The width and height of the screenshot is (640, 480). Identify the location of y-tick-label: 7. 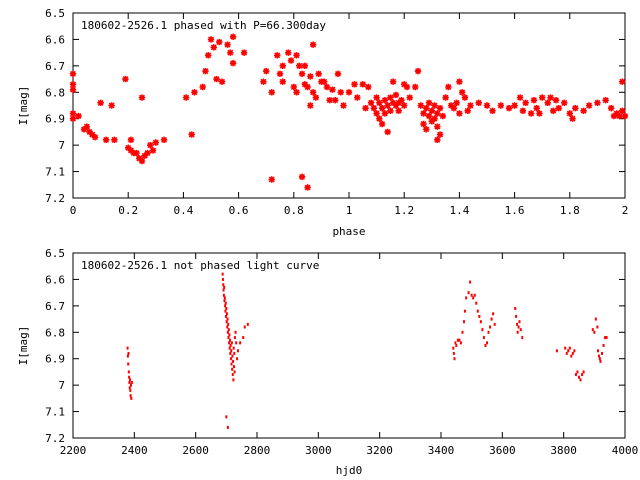
(61, 145).